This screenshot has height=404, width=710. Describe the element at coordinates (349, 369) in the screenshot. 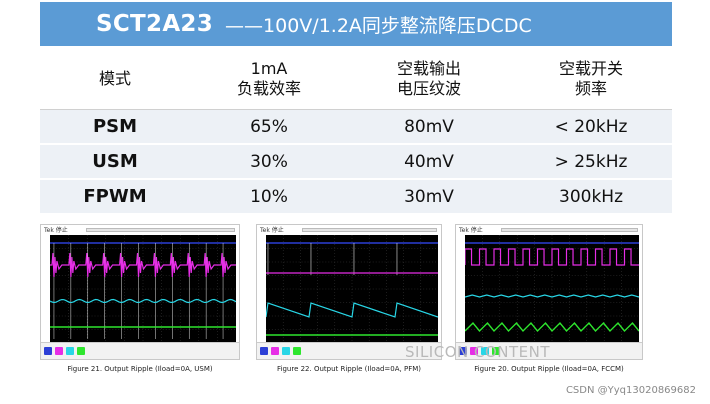

I see `figure-caption: Figure 22. Output Ripple (Iload=0A, PFM)` at that location.